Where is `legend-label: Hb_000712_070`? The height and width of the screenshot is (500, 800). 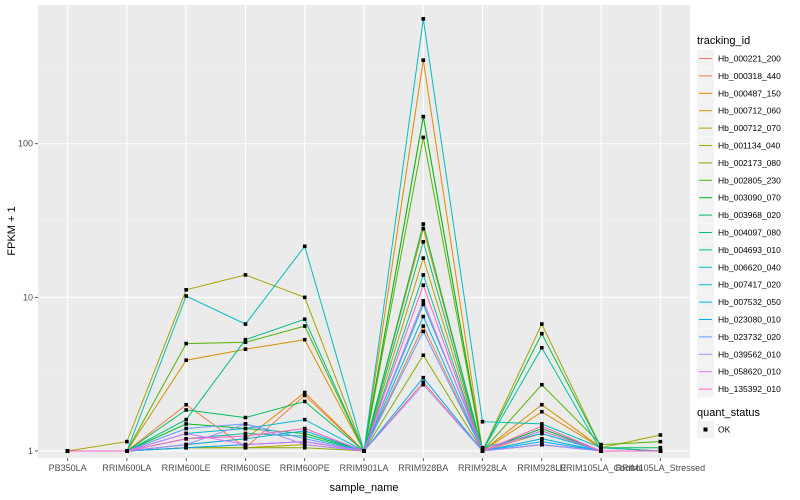
legend-label: Hb_000712_070 is located at coordinates (749, 128).